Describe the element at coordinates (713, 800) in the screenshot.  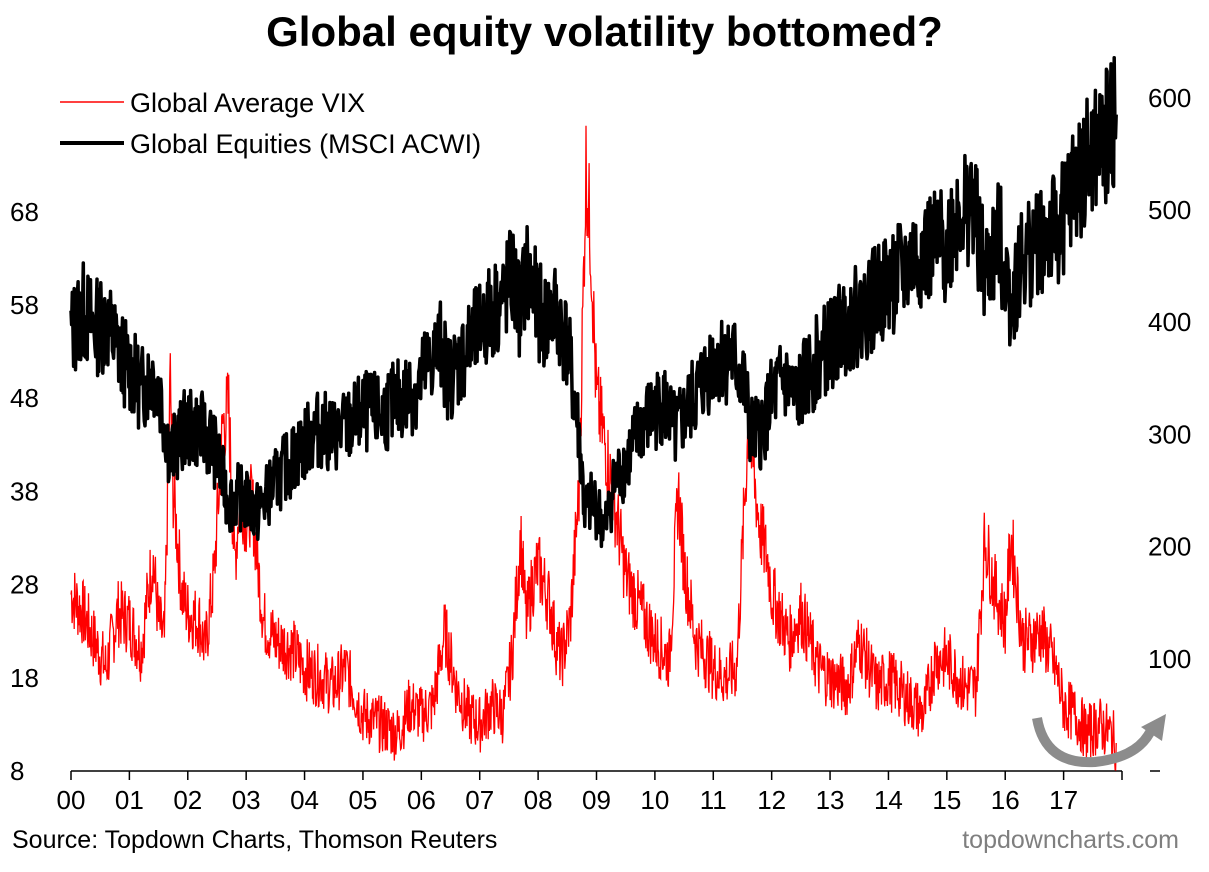
I see `x-tick-label: 11` at that location.